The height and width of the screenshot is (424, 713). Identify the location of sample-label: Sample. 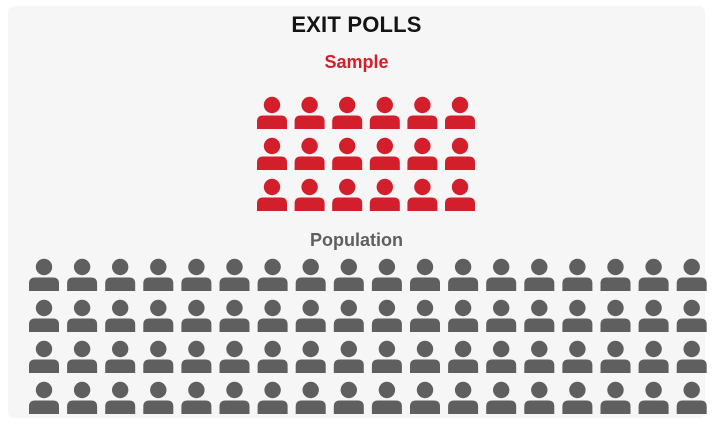
(356, 62).